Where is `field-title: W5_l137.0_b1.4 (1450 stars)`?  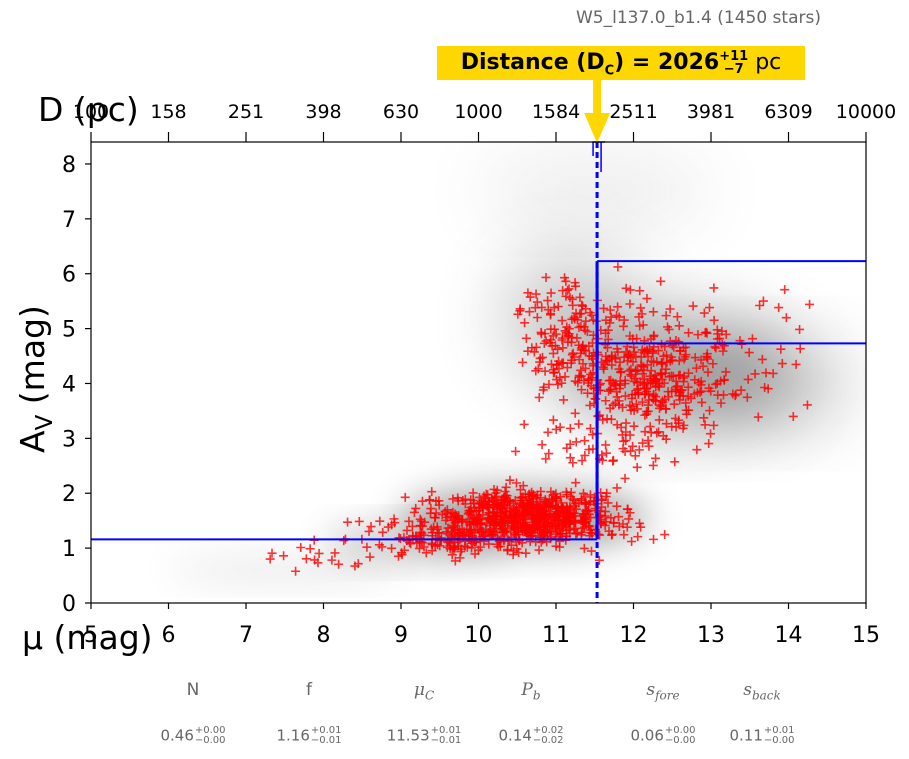
field-title: W5_l137.0_b1.4 (1450 stars) is located at coordinates (698, 18).